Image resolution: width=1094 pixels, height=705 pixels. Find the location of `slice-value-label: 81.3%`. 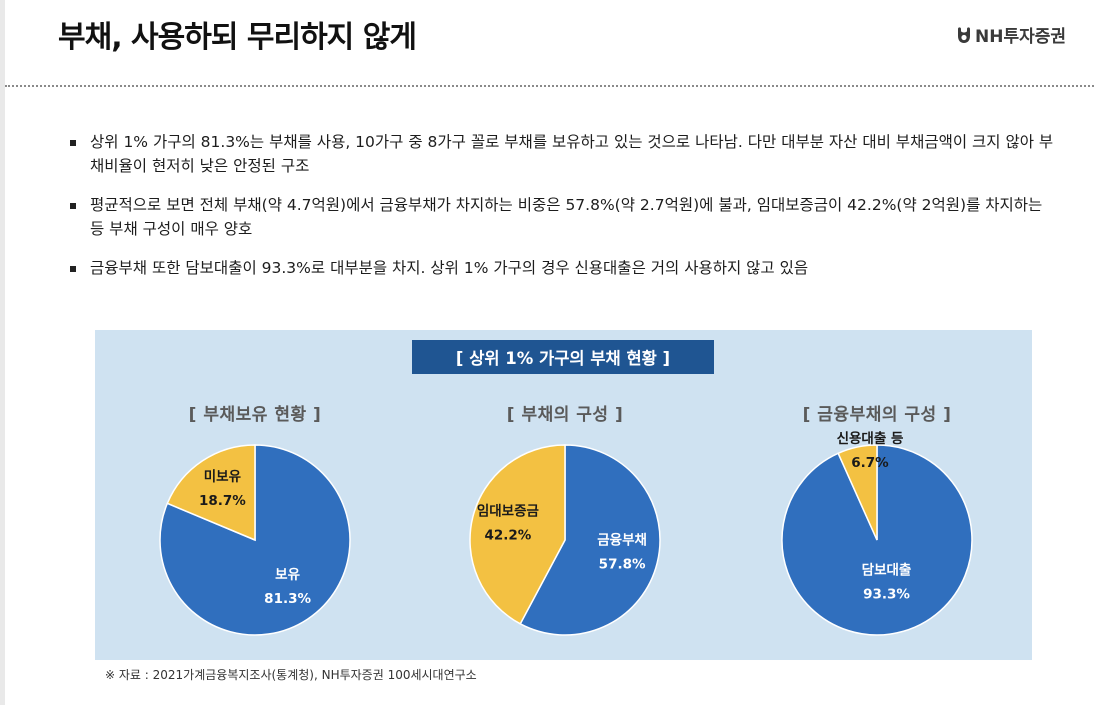

slice-value-label: 81.3% is located at coordinates (287, 599).